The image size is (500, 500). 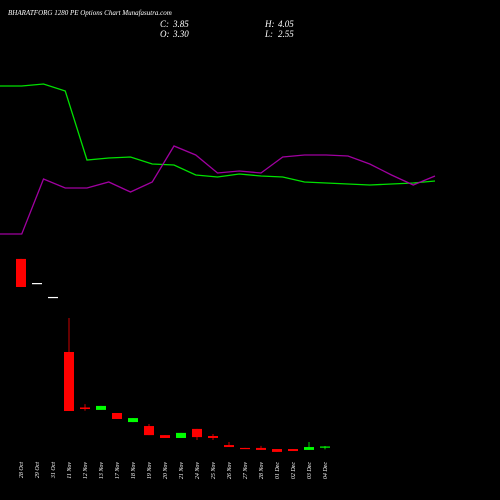 I want to click on ohlc-value: 3.30, so click(x=180, y=34).